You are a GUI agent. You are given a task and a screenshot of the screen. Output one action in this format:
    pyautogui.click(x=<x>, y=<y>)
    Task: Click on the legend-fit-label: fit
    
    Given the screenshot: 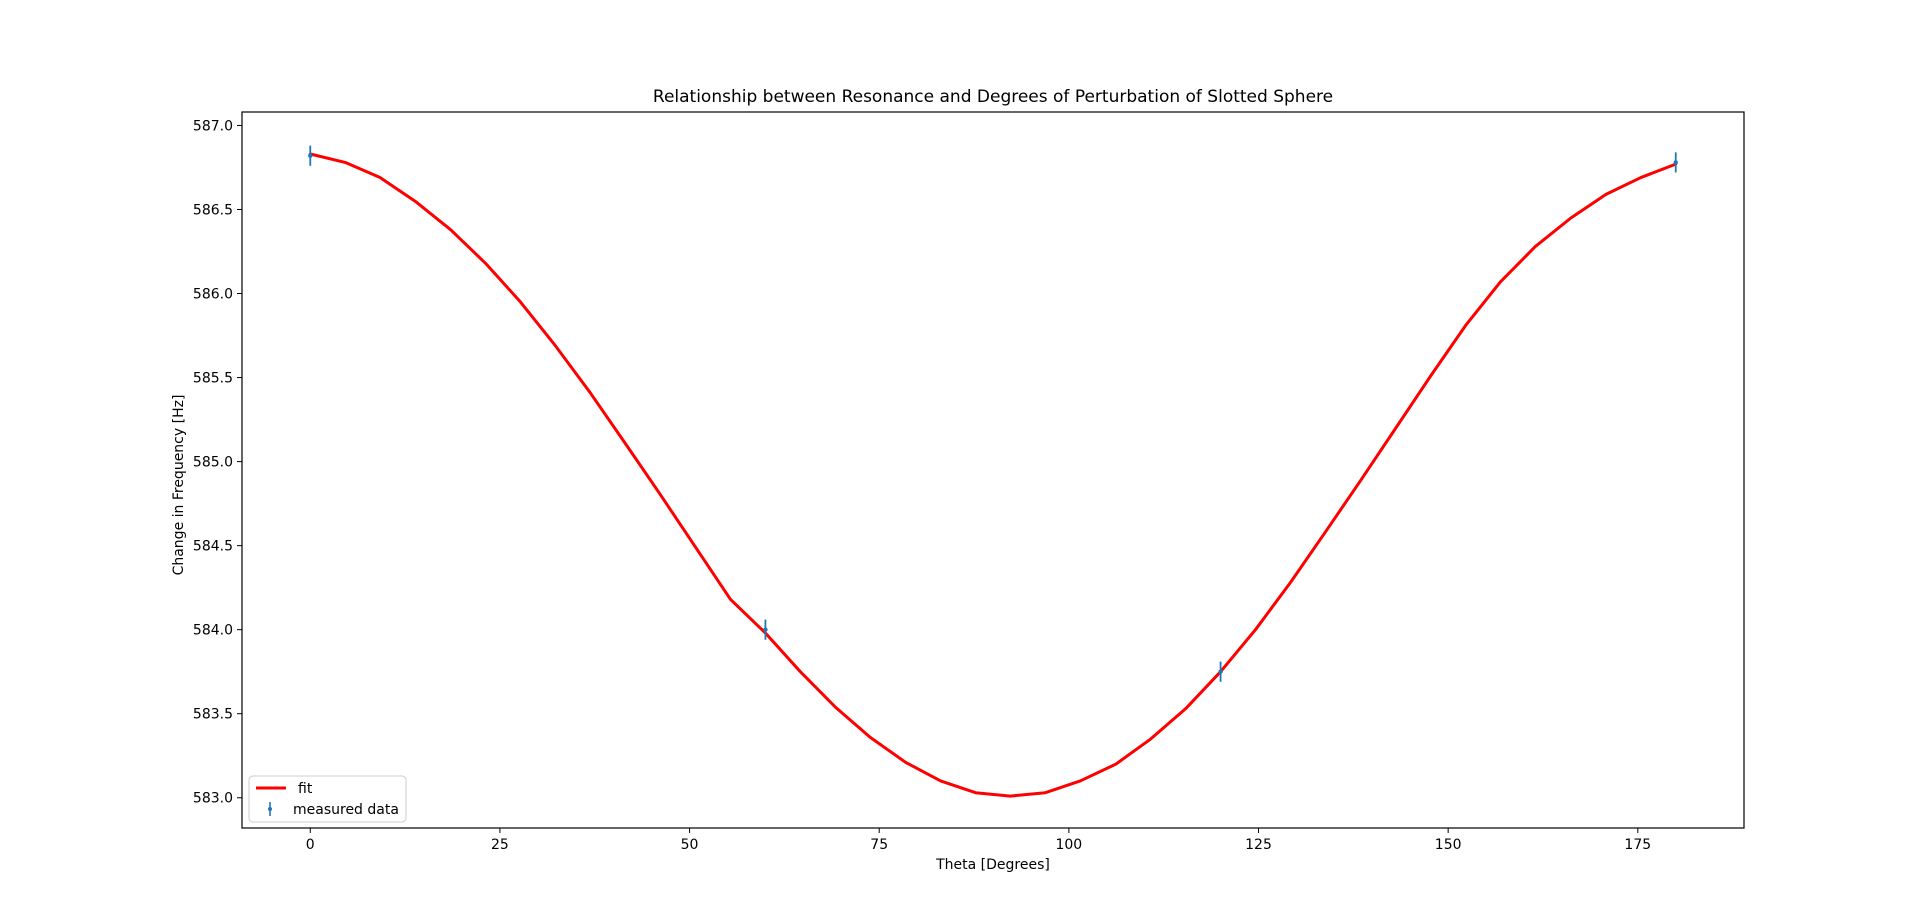 What is the action you would take?
    pyautogui.click(x=305, y=789)
    